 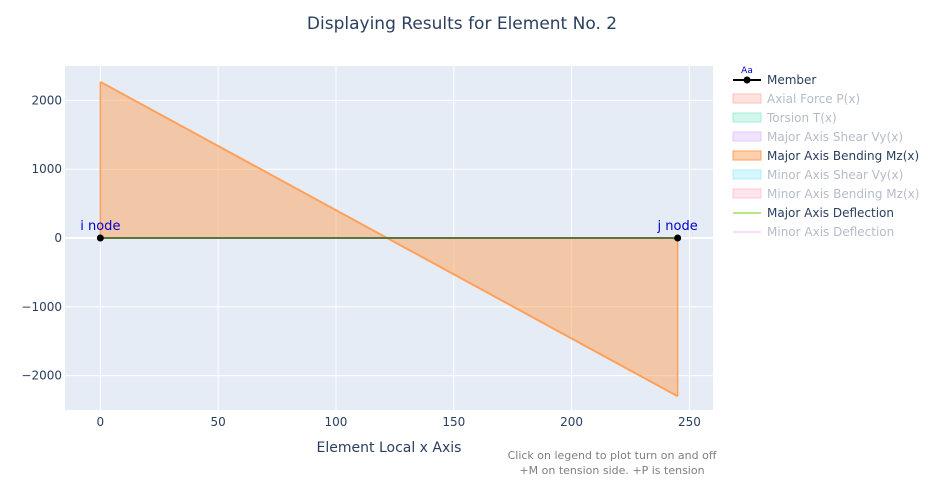 What do you see at coordinates (46, 100) in the screenshot?
I see `y-tick-label: 2000` at bounding box center [46, 100].